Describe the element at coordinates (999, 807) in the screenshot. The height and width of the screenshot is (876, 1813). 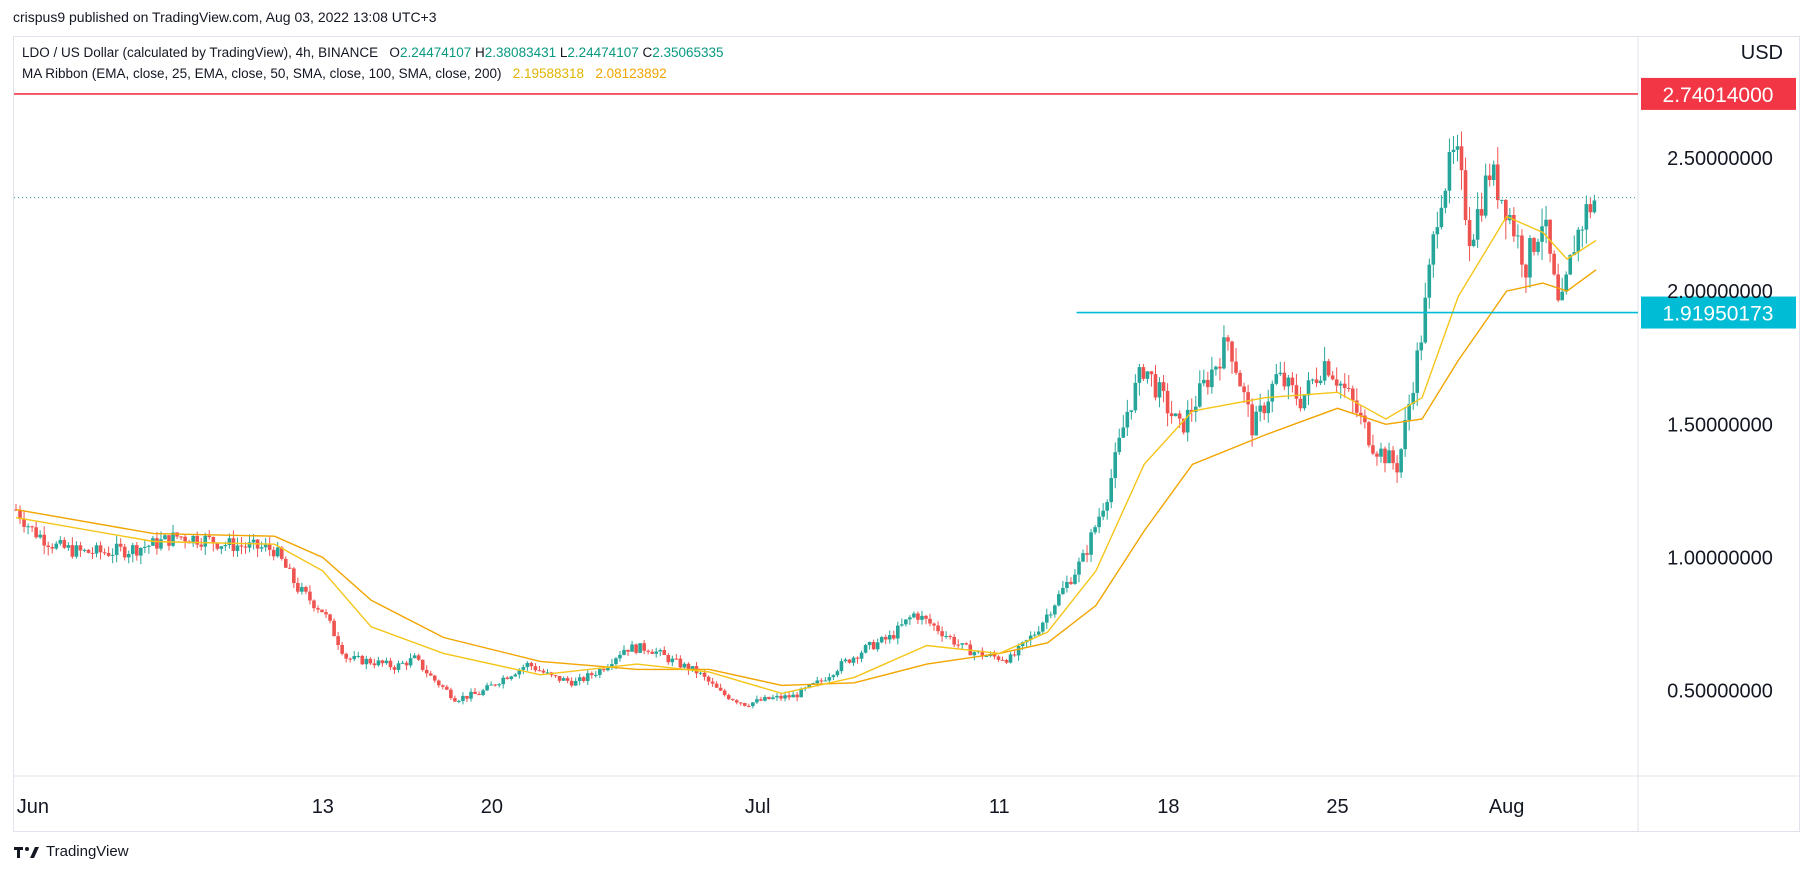
I see `date-tick-label: 11` at that location.